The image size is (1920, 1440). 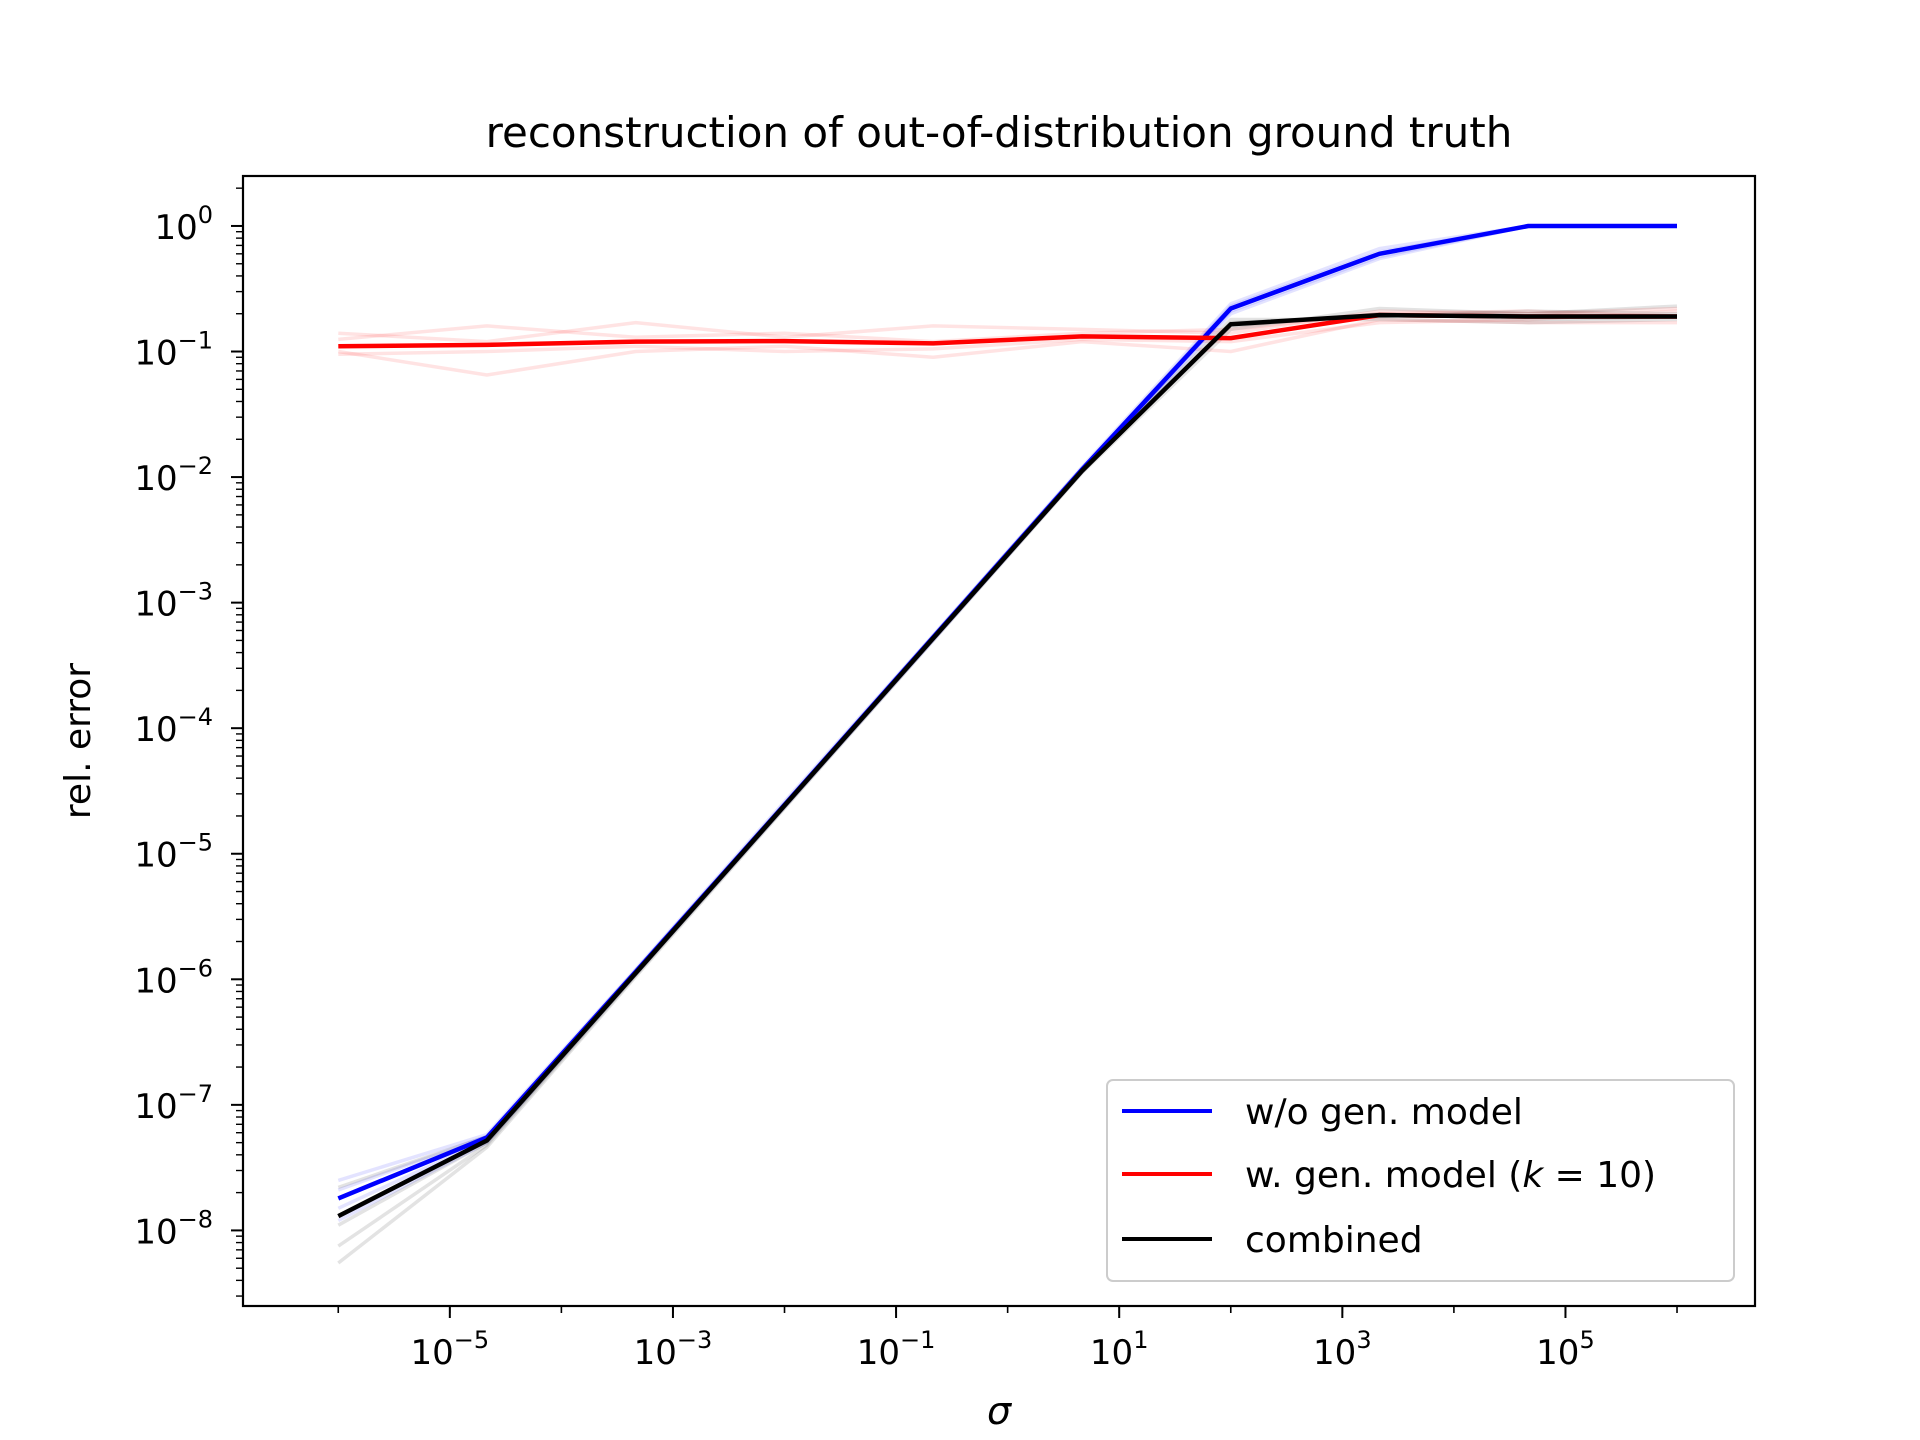 I want to click on y-tick-label: 10⁻⁸, so click(x=173, y=1228).